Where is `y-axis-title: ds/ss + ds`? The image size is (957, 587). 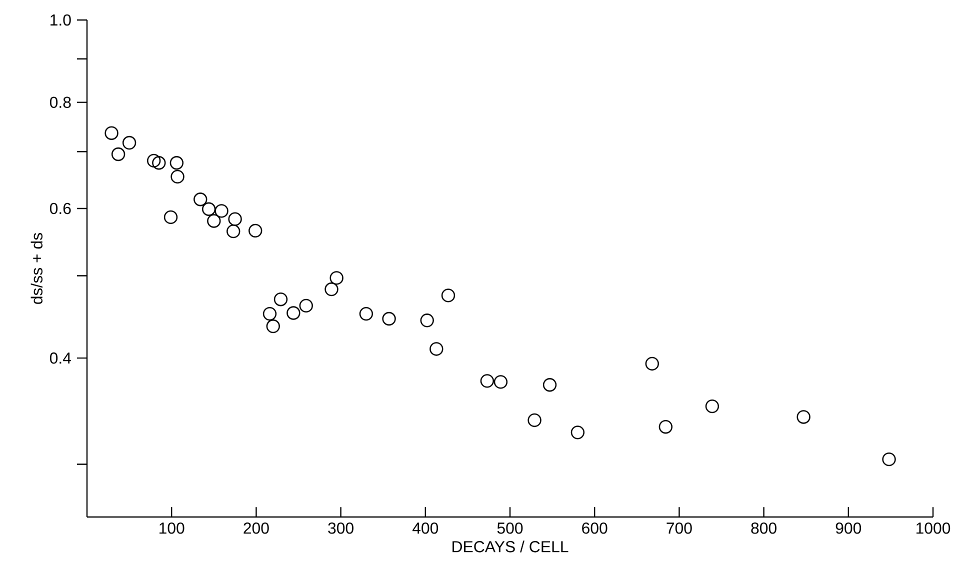 y-axis-title: ds/ss + ds is located at coordinates (36, 268).